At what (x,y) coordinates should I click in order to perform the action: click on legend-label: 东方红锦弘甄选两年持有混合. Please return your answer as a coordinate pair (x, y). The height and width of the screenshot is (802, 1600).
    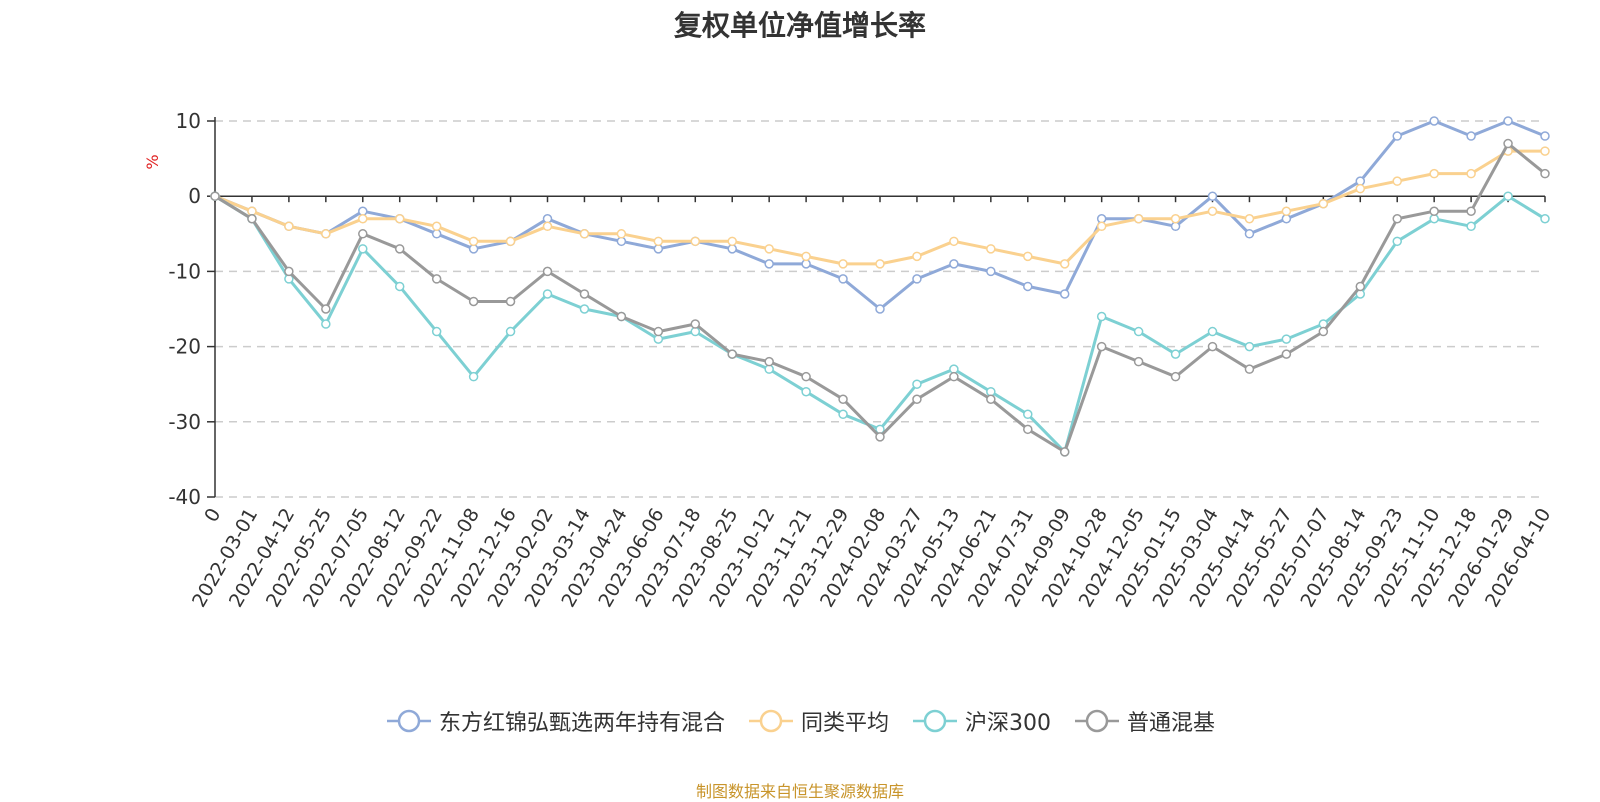
    Looking at the image, I should click on (581, 723).